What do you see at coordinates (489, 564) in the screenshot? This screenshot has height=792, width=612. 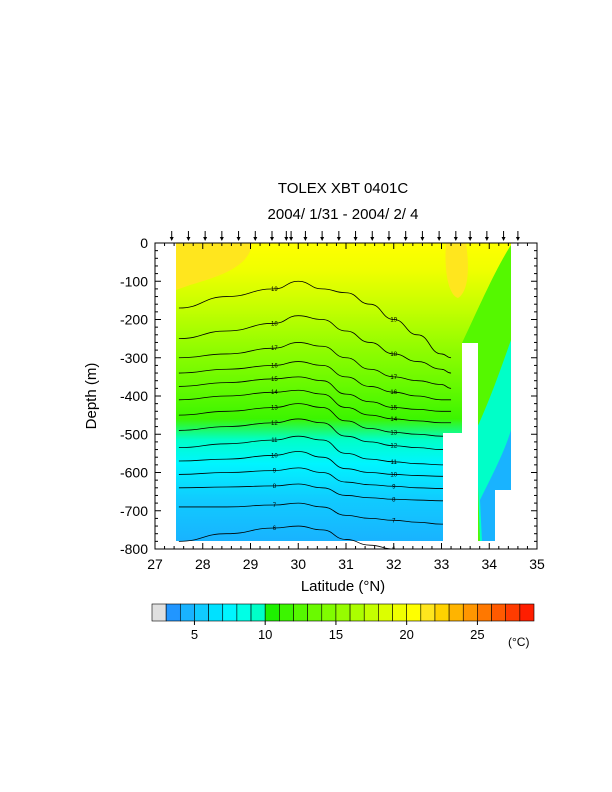 I see `x-tick-label: 34` at bounding box center [489, 564].